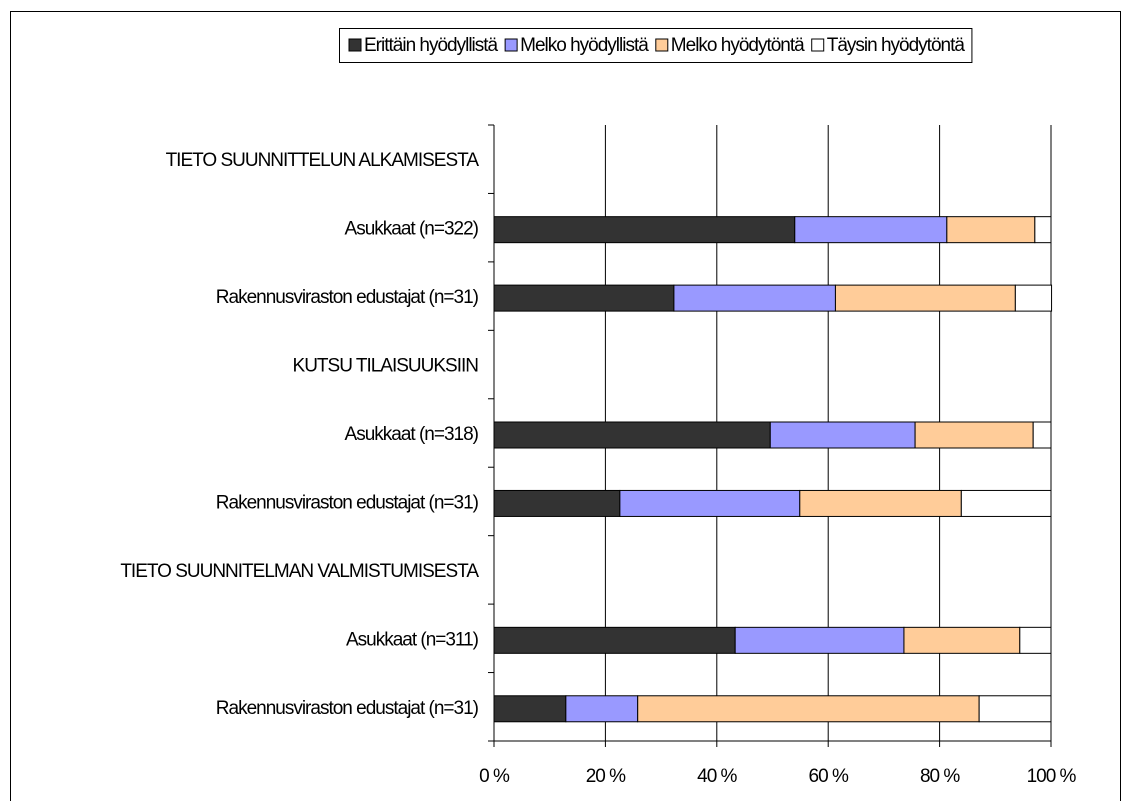 The image size is (1131, 801). What do you see at coordinates (584, 45) in the screenshot?
I see `legend-label: Melko hyödyllistä` at bounding box center [584, 45].